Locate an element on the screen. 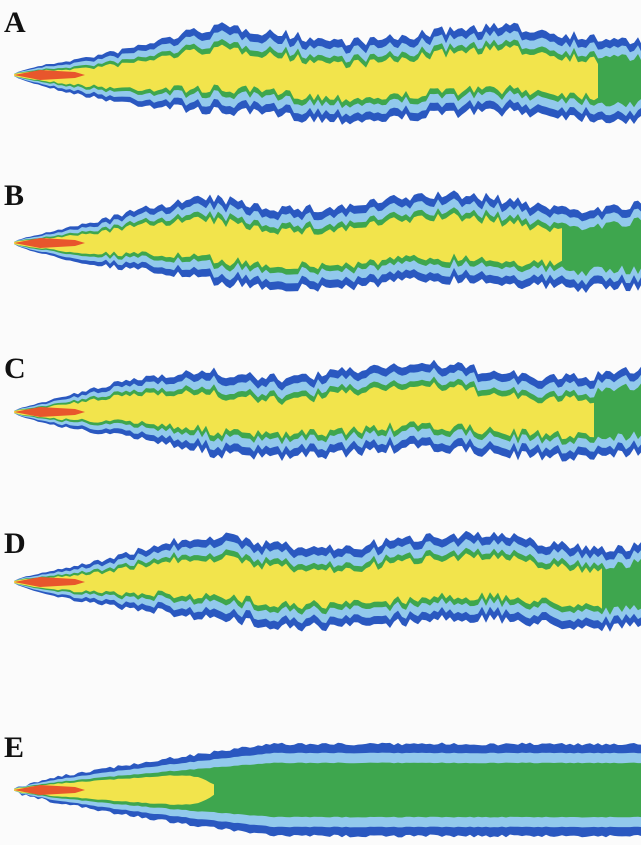 This screenshot has width=641, height=845. panel-label: A is located at coordinates (15, 22).